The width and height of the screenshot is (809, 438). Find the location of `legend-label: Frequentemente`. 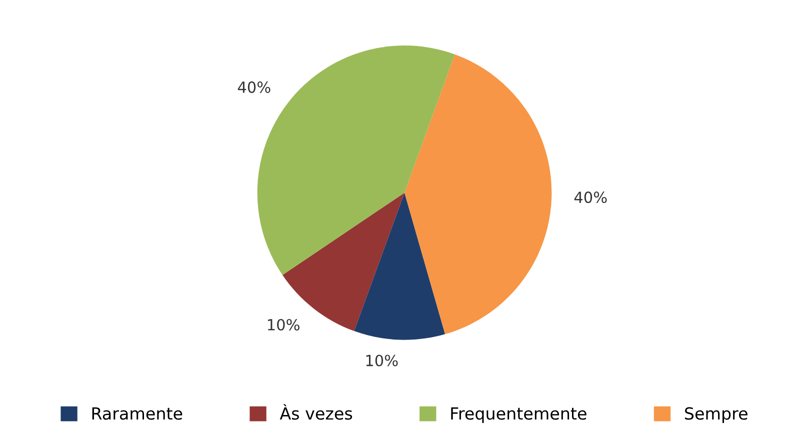

legend-label: Frequentemente is located at coordinates (518, 415).